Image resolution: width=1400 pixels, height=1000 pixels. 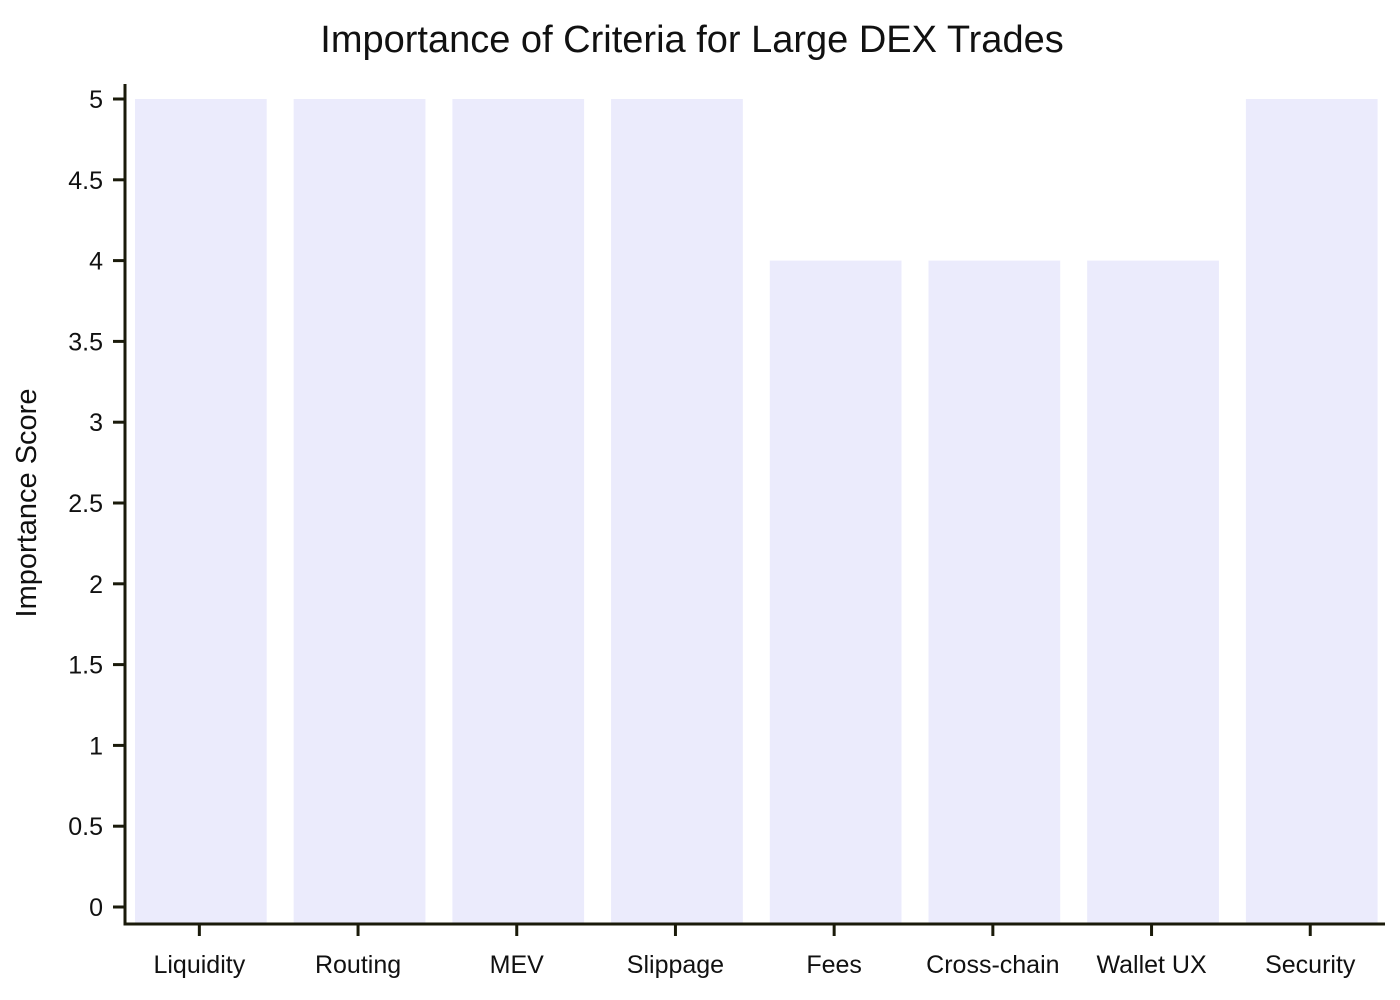 What do you see at coordinates (675, 965) in the screenshot?
I see `x-tick-label: Slippage` at bounding box center [675, 965].